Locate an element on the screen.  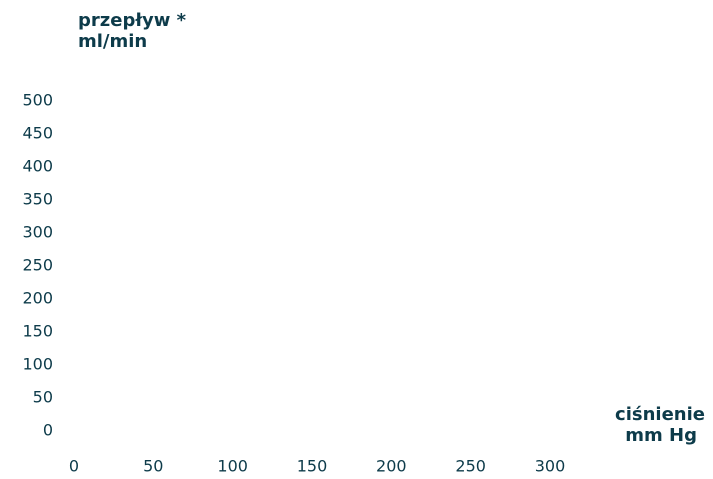
x-axis-title-line-2: mm Hg is located at coordinates (661, 435).